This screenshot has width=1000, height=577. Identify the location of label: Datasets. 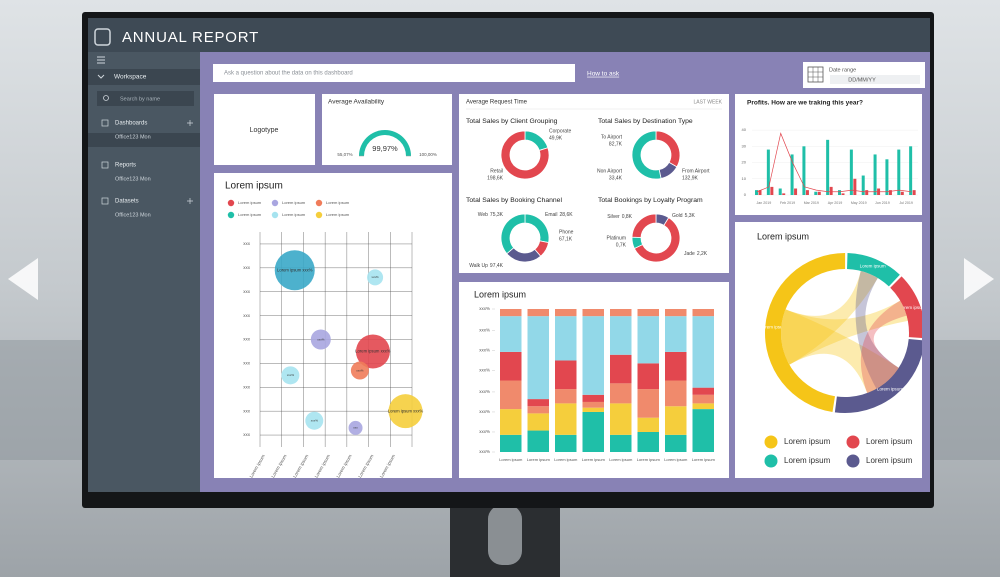
(127, 202).